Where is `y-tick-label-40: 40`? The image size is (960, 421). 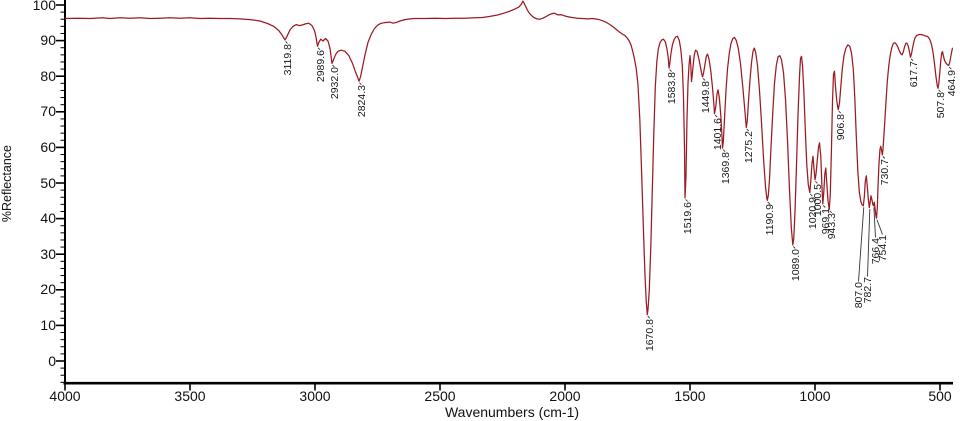 y-tick-label-40: 40 is located at coordinates (48, 218).